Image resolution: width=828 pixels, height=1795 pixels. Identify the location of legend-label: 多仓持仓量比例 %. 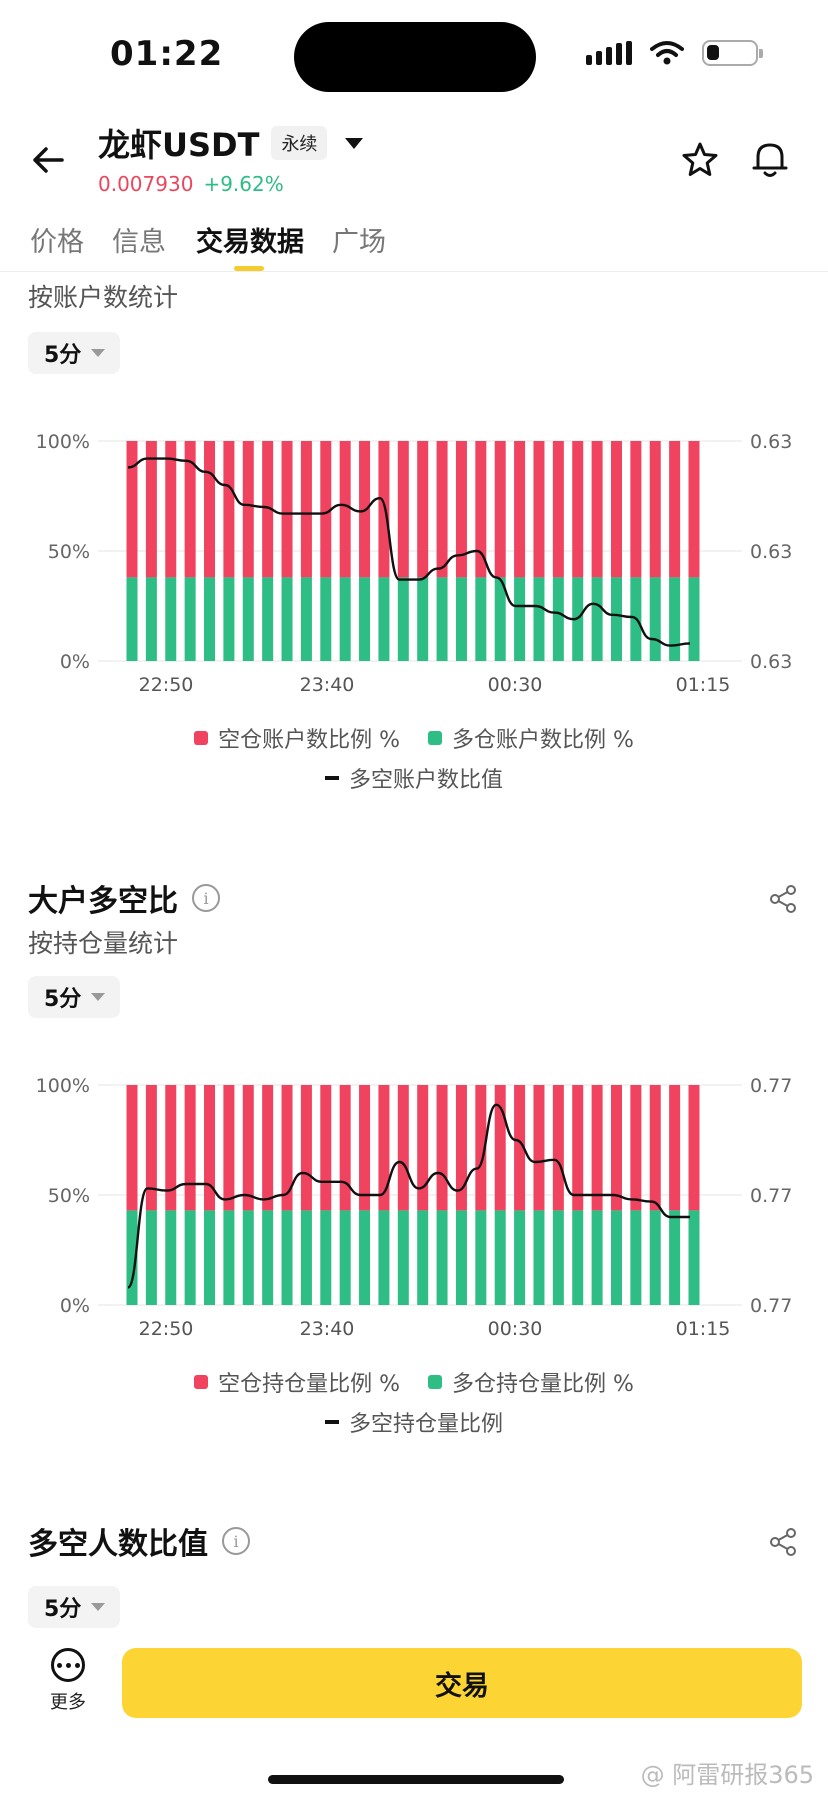
(543, 1384).